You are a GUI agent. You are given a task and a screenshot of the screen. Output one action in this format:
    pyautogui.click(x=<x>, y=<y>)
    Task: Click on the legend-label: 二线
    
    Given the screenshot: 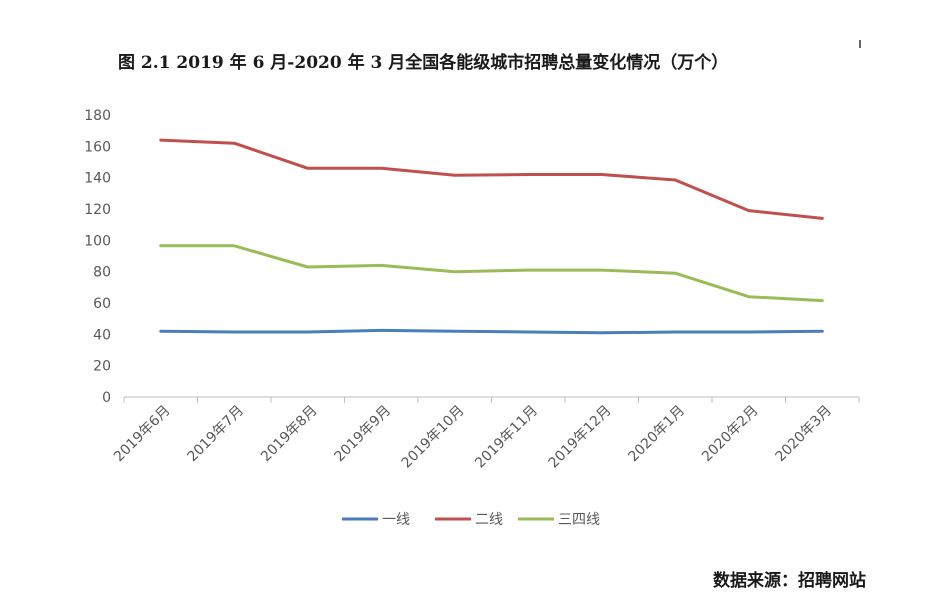 What is the action you would take?
    pyautogui.click(x=489, y=520)
    